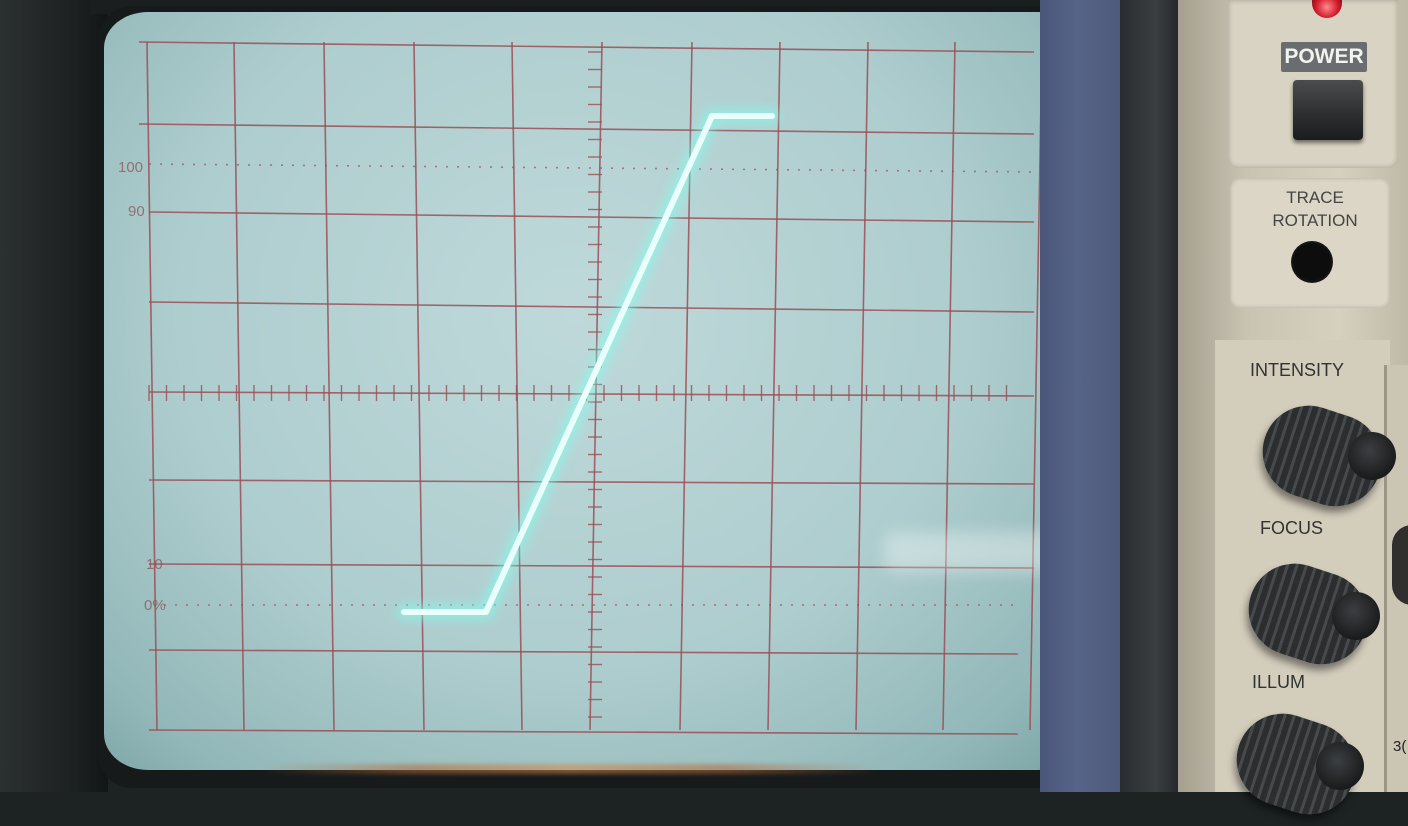 This screenshot has height=826, width=1408. Describe the element at coordinates (1291, 528) in the screenshot. I see `focus-label: FOCUS` at that location.